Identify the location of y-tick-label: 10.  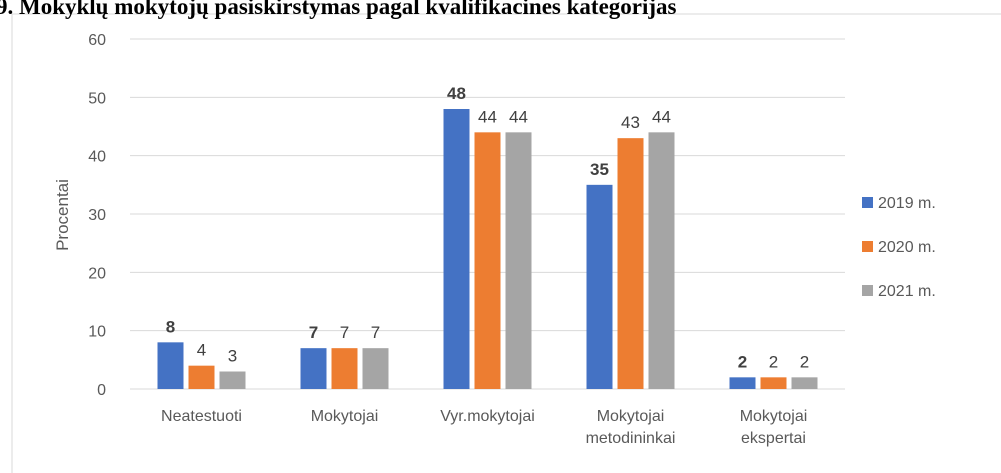
(97, 332).